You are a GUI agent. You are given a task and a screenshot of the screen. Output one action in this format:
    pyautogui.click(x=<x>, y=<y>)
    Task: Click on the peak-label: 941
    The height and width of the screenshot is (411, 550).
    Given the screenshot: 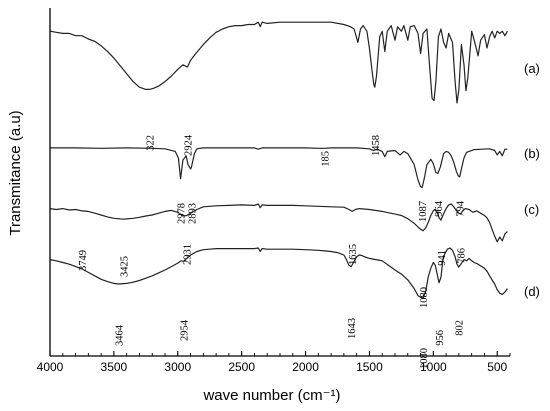 What is the action you would take?
    pyautogui.click(x=442, y=258)
    